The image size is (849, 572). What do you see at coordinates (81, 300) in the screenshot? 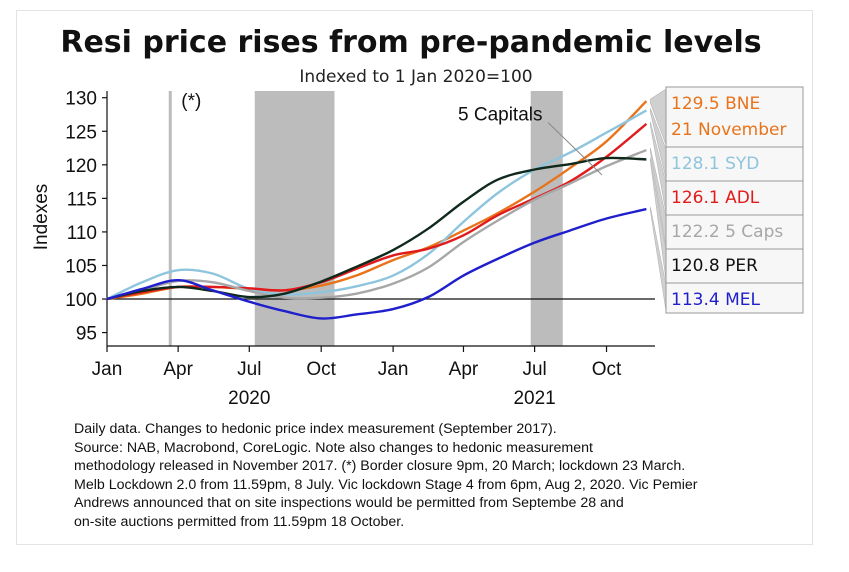
I see `y-tick-label: 100` at bounding box center [81, 300].